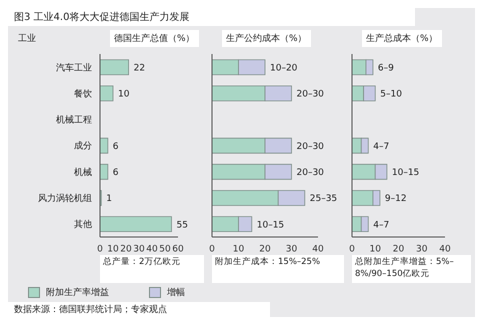 The image size is (483, 327). Describe the element at coordinates (109, 199) in the screenshot. I see `data-label: 1` at that location.